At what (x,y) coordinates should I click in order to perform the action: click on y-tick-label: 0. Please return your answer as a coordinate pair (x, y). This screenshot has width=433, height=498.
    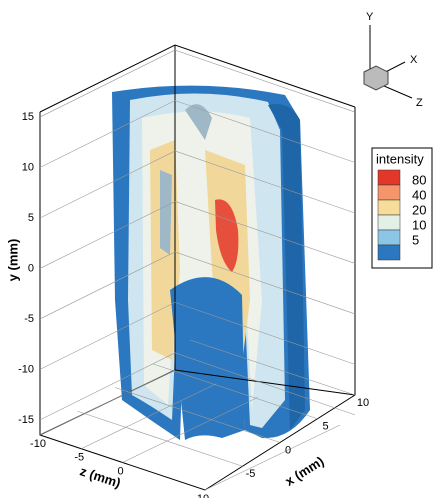
    Looking at the image, I should click on (31, 268).